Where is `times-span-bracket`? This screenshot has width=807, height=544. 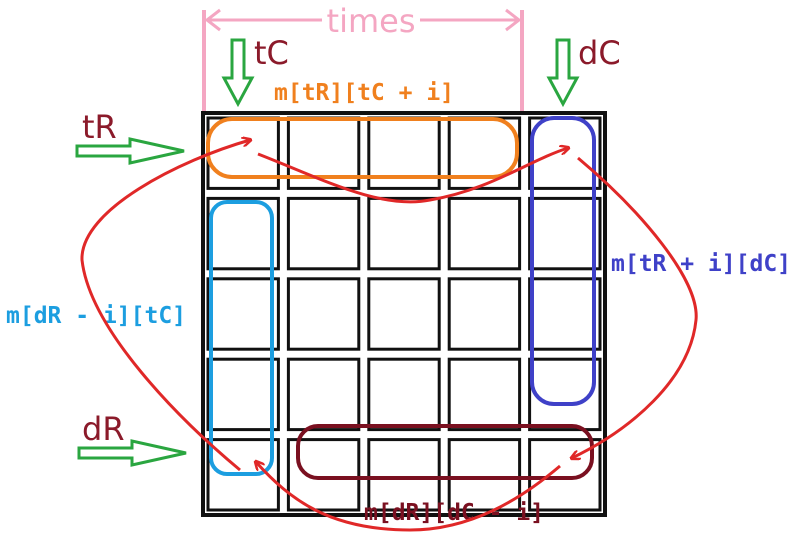
times-span-bracket is located at coordinates (363, 60).